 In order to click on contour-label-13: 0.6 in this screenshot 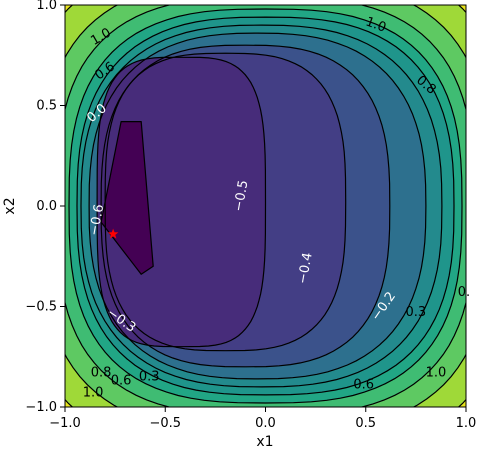, I will do `click(363, 384)`.